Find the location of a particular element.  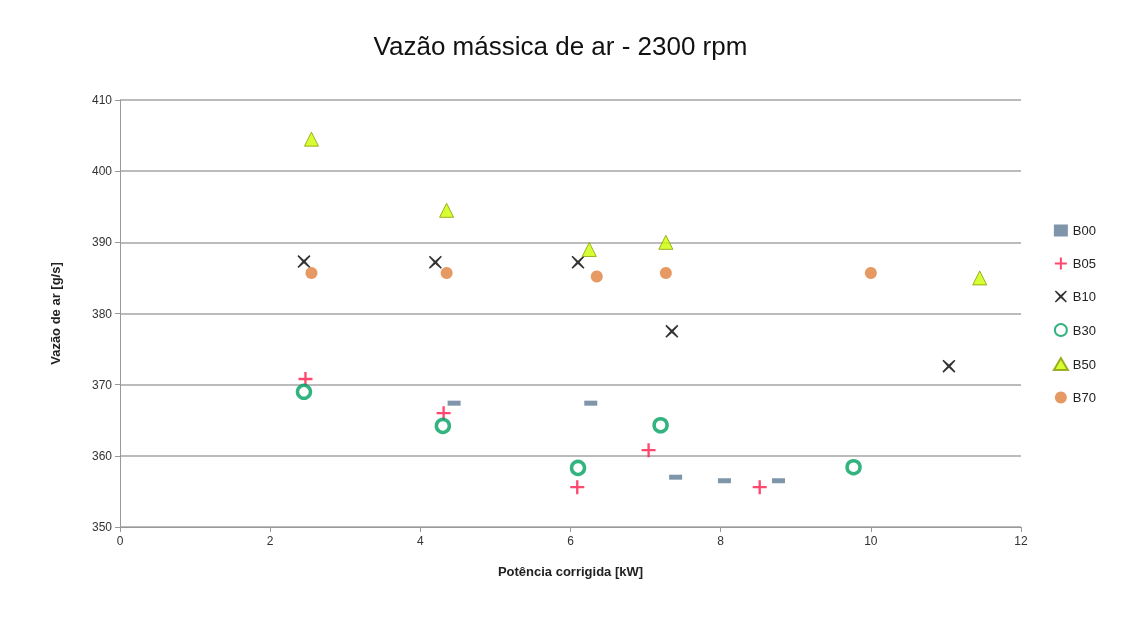

x-tick-label: 10 is located at coordinates (871, 541).